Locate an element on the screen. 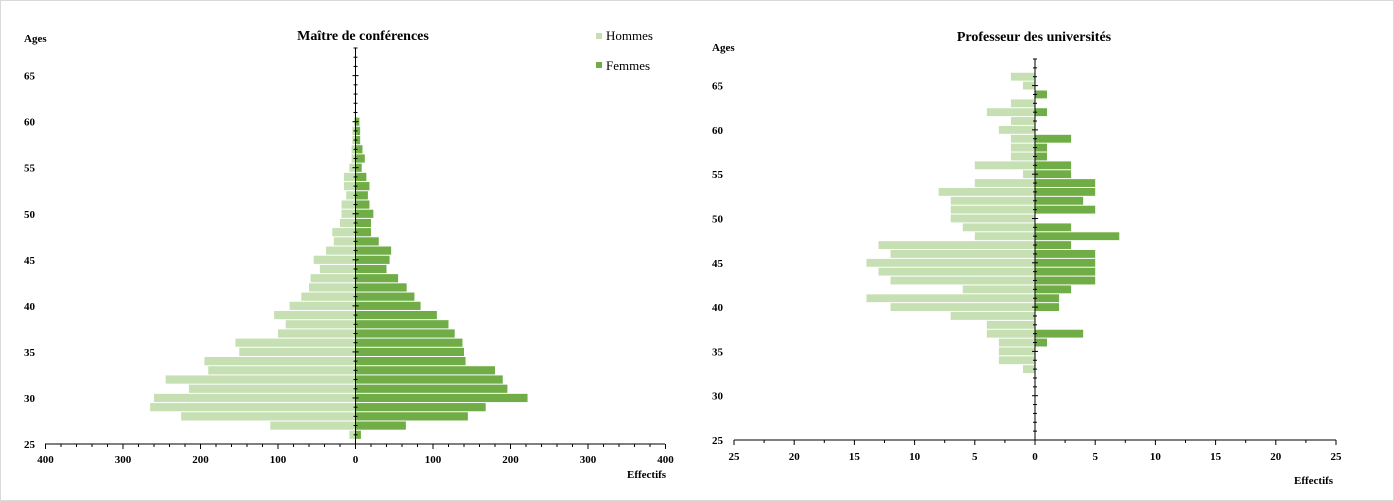 The height and width of the screenshot is (501, 1394). chart1-x-tick-label: 100 is located at coordinates (433, 460).